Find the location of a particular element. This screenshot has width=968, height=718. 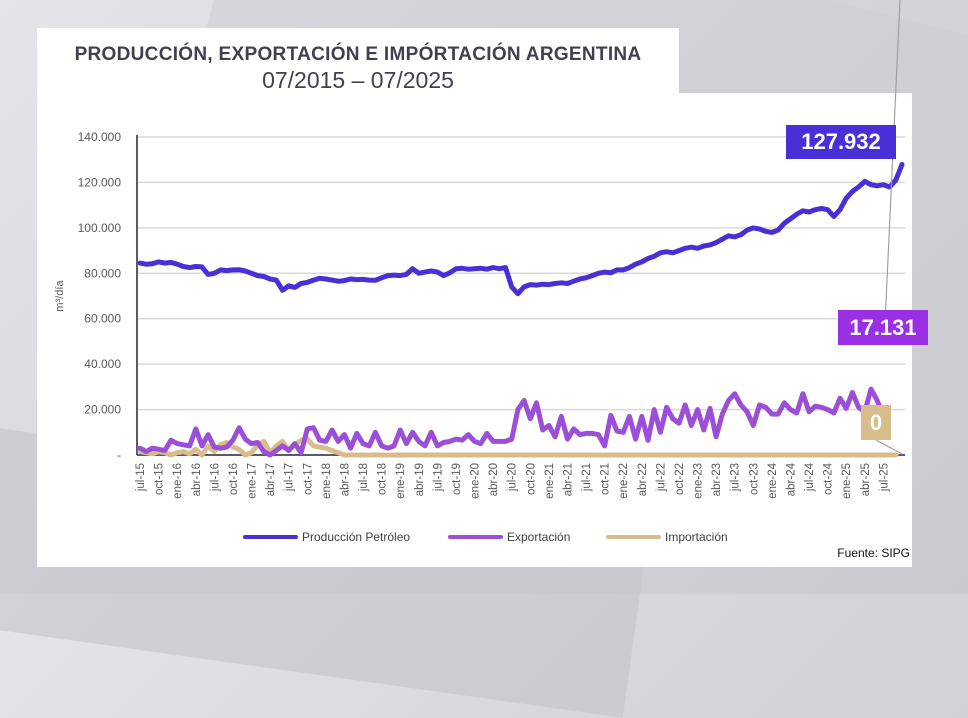

exportacion-line is located at coordinates (511, 422).